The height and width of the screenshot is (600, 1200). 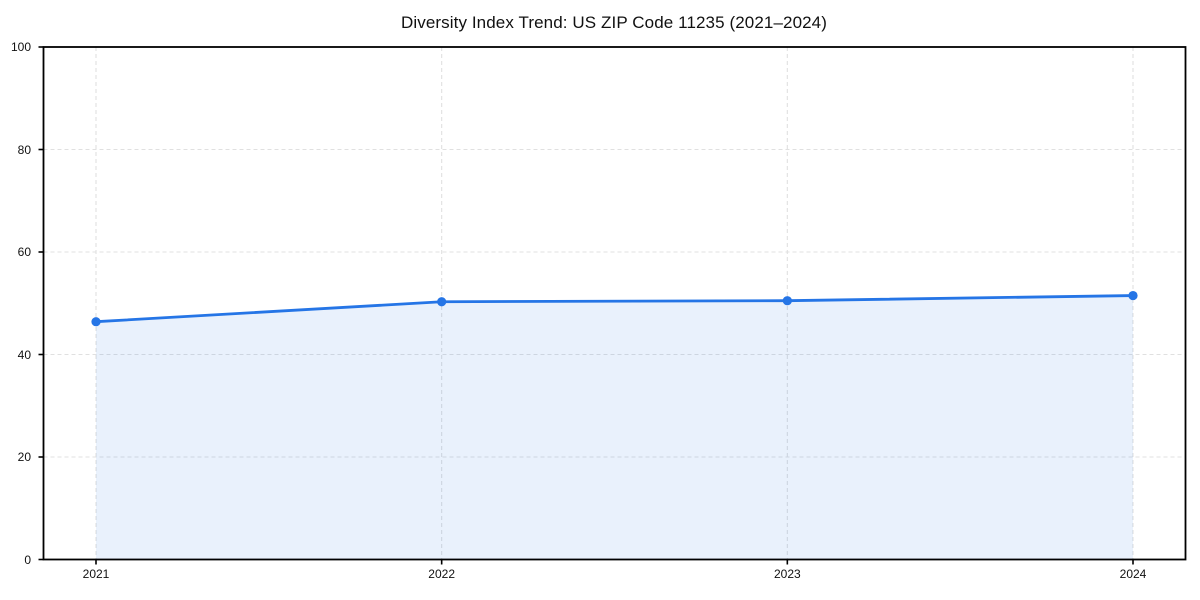 What do you see at coordinates (24, 252) in the screenshot?
I see `y-tick-label-60: 60` at bounding box center [24, 252].